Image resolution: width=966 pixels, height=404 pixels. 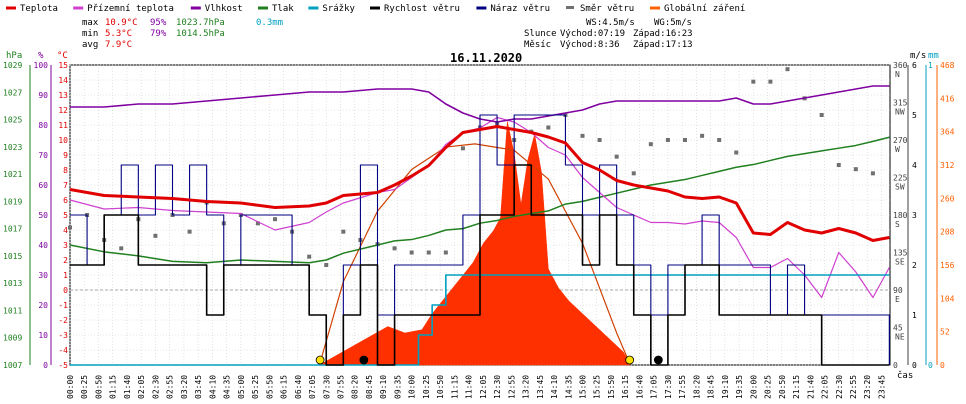 I want to click on x-tick-label: 04:35, so click(x=227, y=387).